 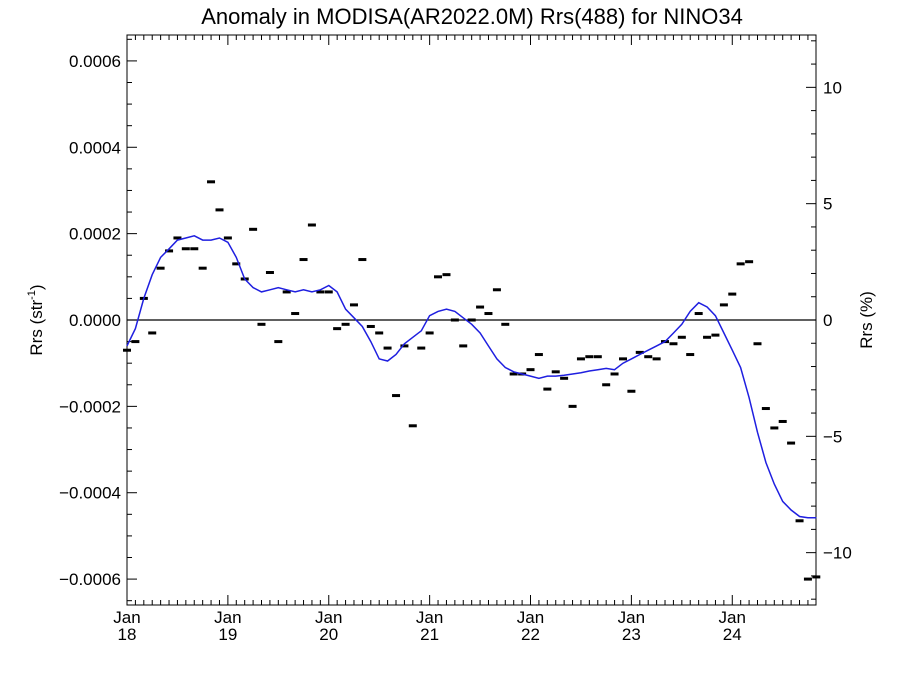 What do you see at coordinates (36, 287) in the screenshot?
I see `left-axis-label-end: )` at bounding box center [36, 287].